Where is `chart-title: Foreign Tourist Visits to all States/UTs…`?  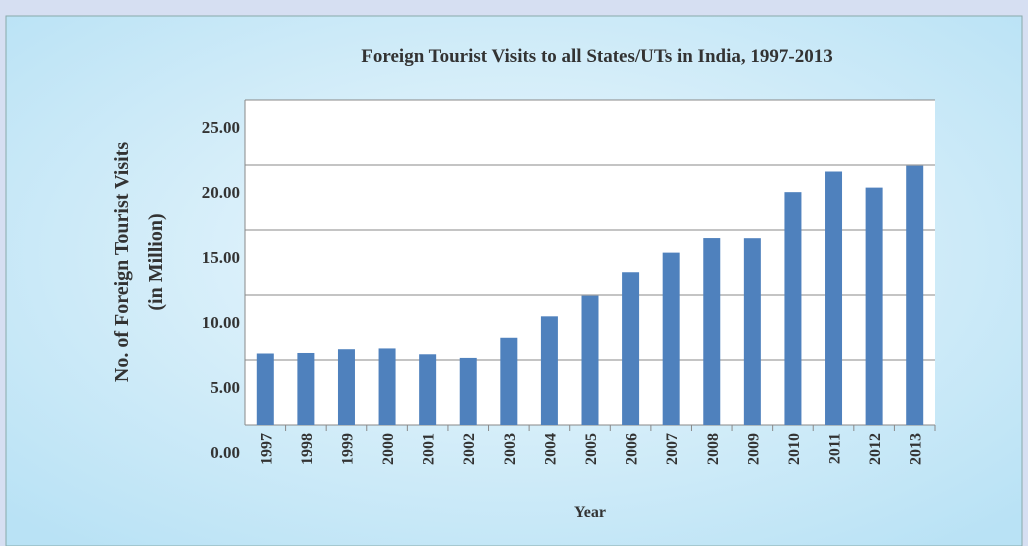
chart-title: Foreign Tourist Visits to all States/UTs… is located at coordinates (596, 56).